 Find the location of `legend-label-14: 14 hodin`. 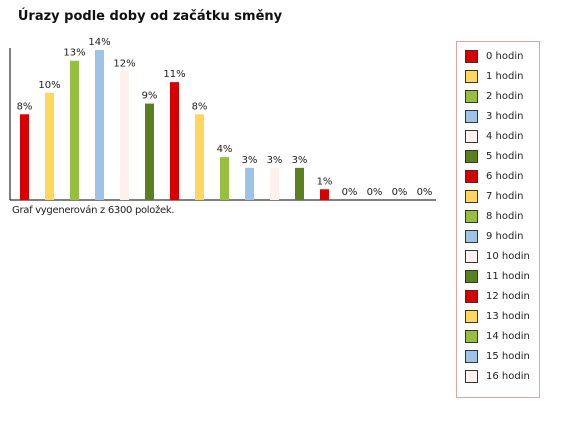

legend-label-14: 14 hodin is located at coordinates (508, 336).